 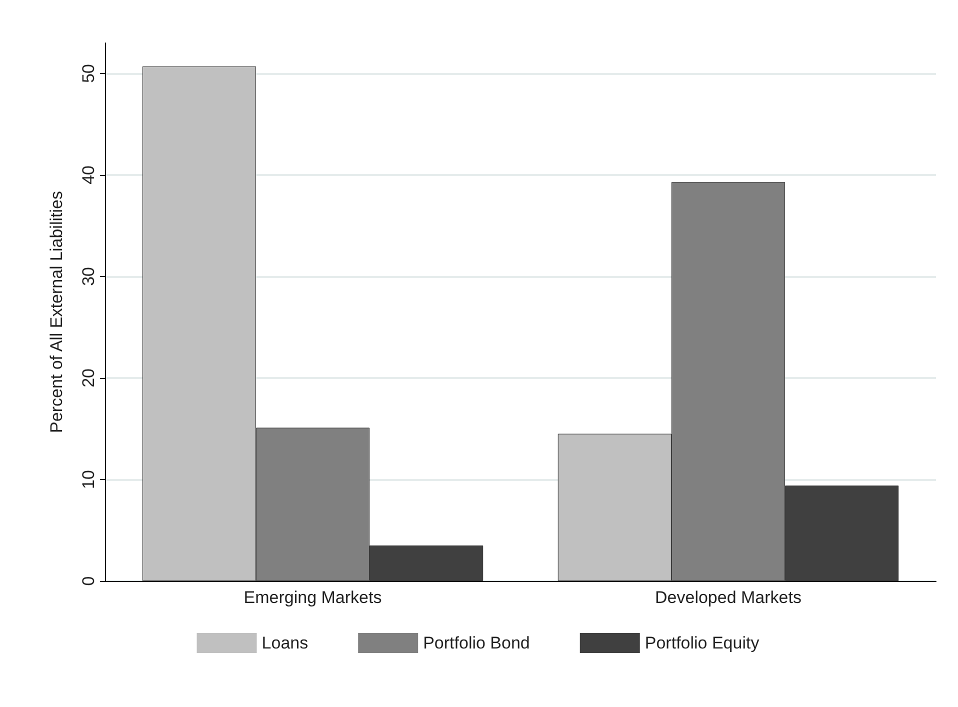 What do you see at coordinates (88, 378) in the screenshot?
I see `y-tick-label: 20` at bounding box center [88, 378].